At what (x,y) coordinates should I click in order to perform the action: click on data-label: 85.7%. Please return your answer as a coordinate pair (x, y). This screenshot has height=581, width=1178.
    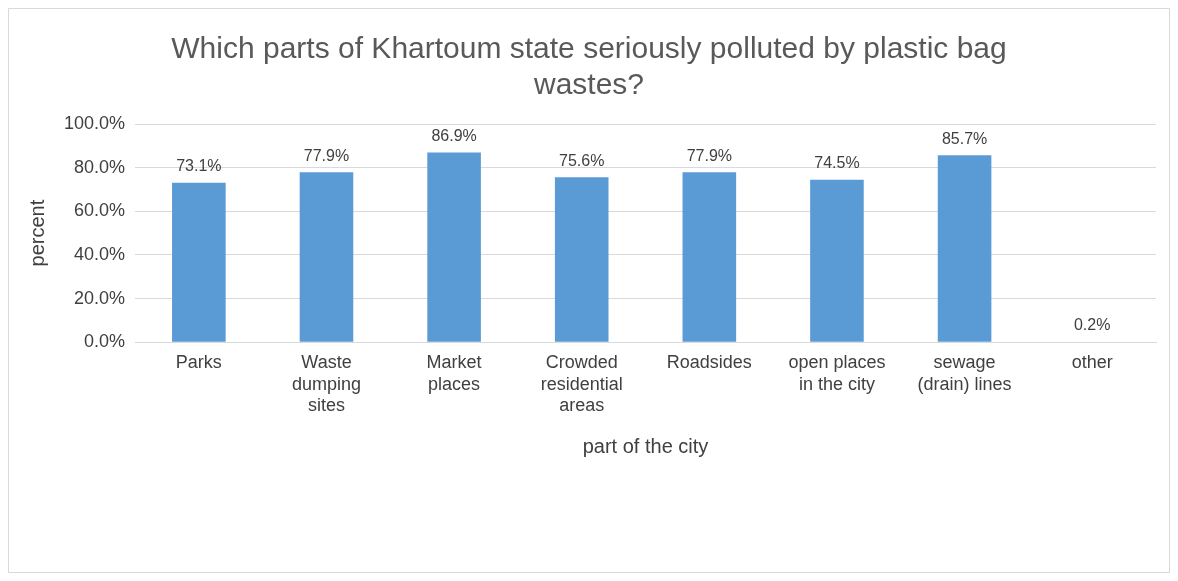
    Looking at the image, I should click on (964, 138).